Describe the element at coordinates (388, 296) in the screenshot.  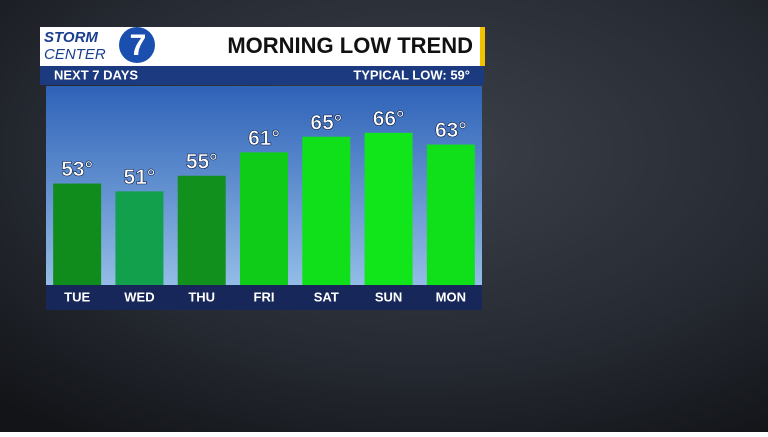
I see `x-tick-label: SUN` at that location.